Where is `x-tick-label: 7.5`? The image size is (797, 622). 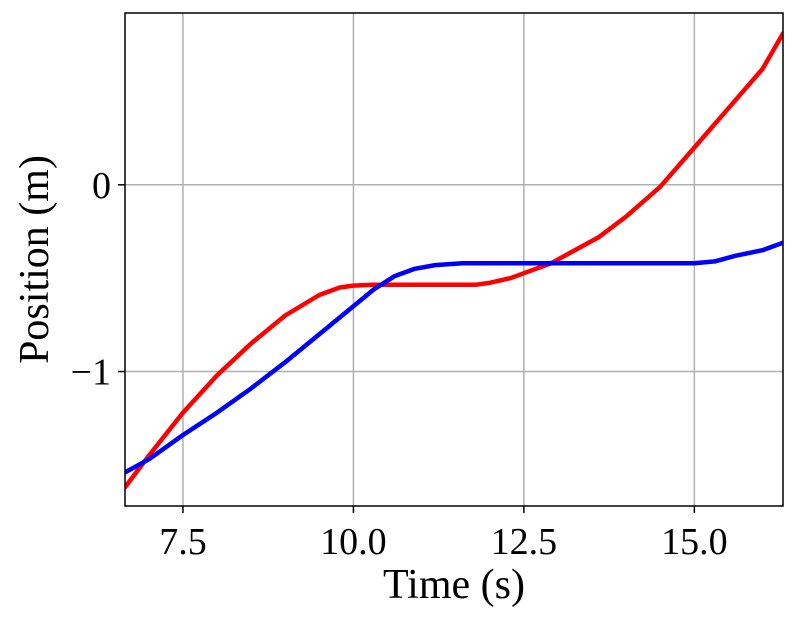
x-tick-label: 7.5 is located at coordinates (183, 542).